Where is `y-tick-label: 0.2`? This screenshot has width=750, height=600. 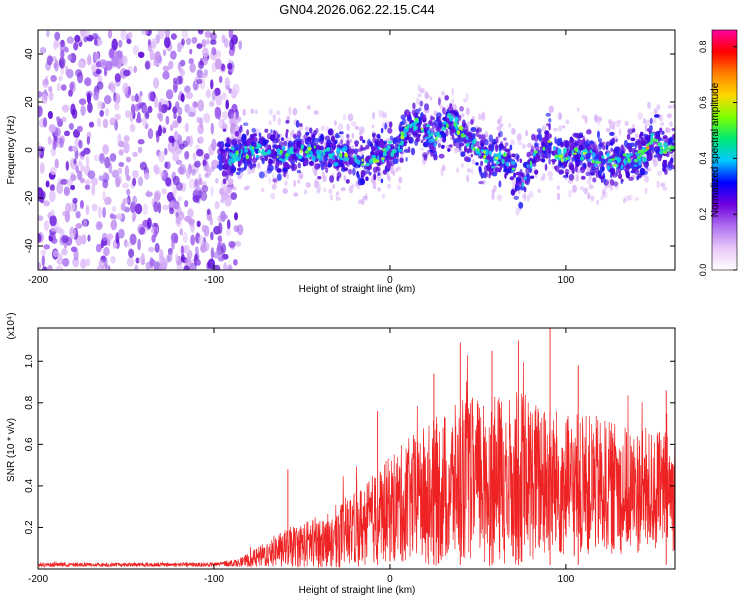 y-tick-label: 0.2 is located at coordinates (29, 527).